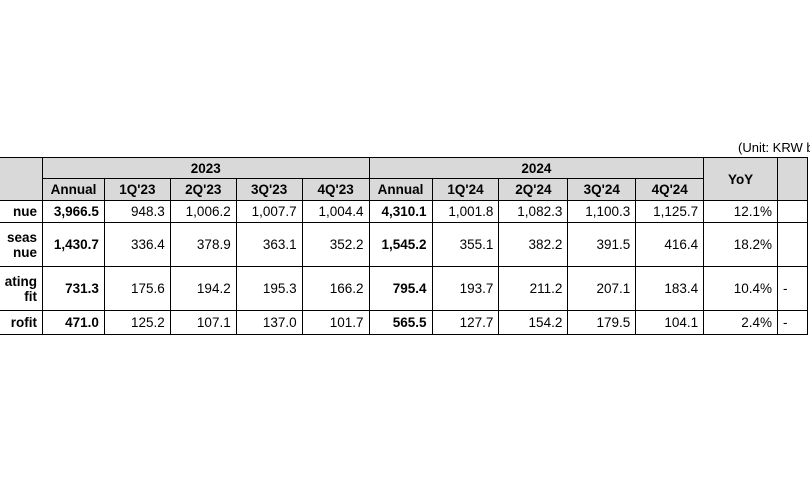  I want to click on cut-off-header, so click(792, 179).